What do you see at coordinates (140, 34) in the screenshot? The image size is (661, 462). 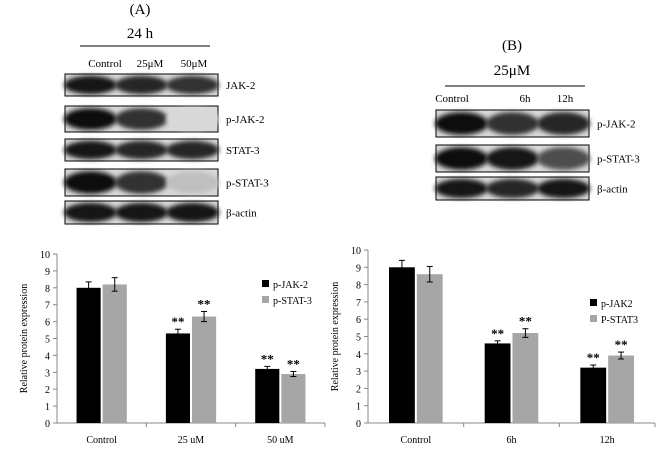 I see `condition-label: 24 h` at bounding box center [140, 34].